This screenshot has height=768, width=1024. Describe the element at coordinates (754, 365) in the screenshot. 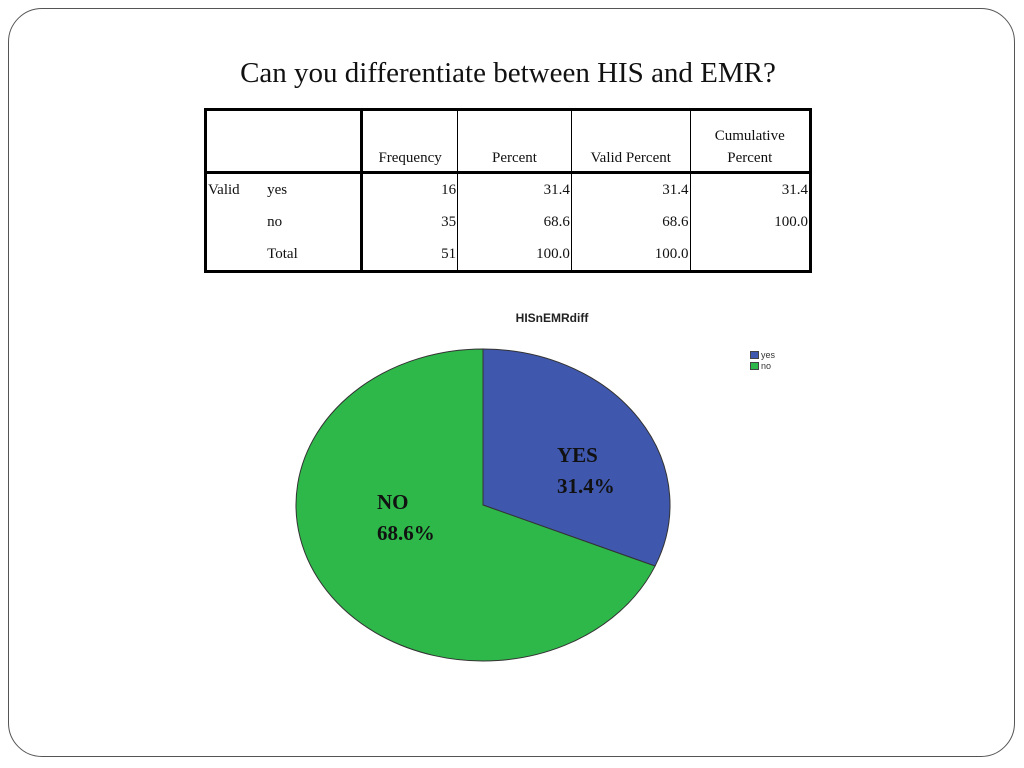

I see `legend-swatch-no` at that location.